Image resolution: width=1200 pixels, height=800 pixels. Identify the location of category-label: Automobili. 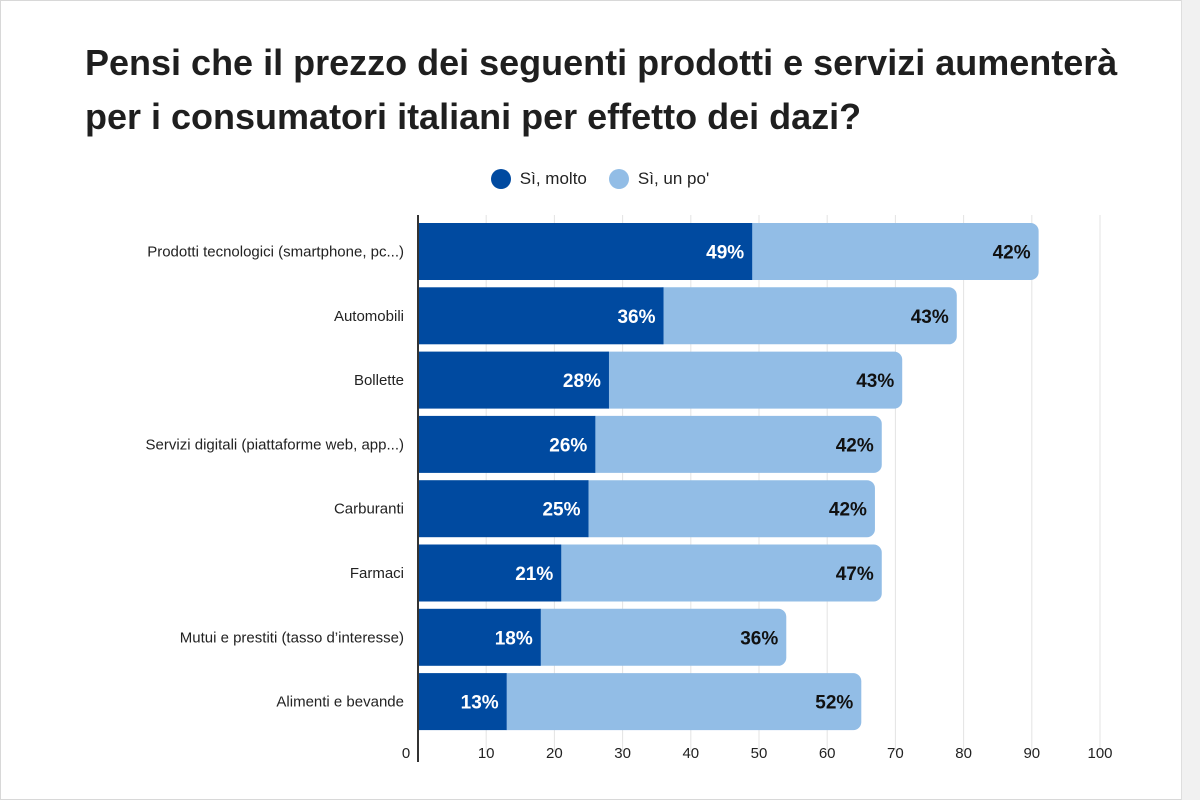
(369, 316).